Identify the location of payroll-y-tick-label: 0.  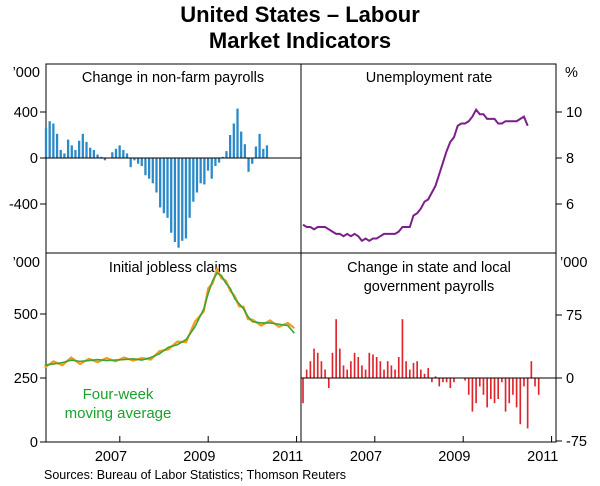
(34, 159).